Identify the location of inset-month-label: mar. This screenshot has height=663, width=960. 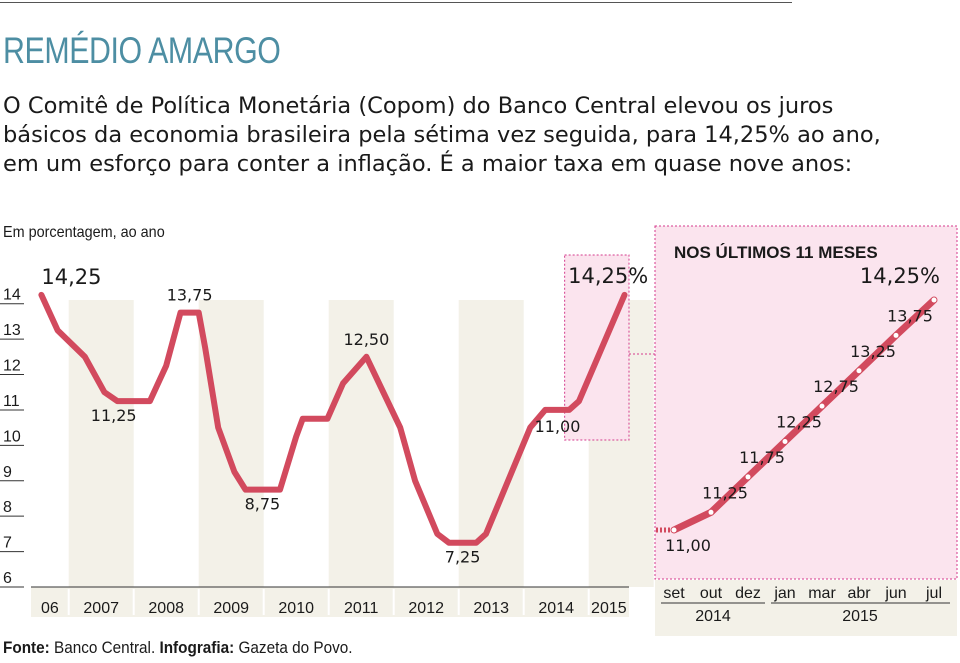
(822, 593).